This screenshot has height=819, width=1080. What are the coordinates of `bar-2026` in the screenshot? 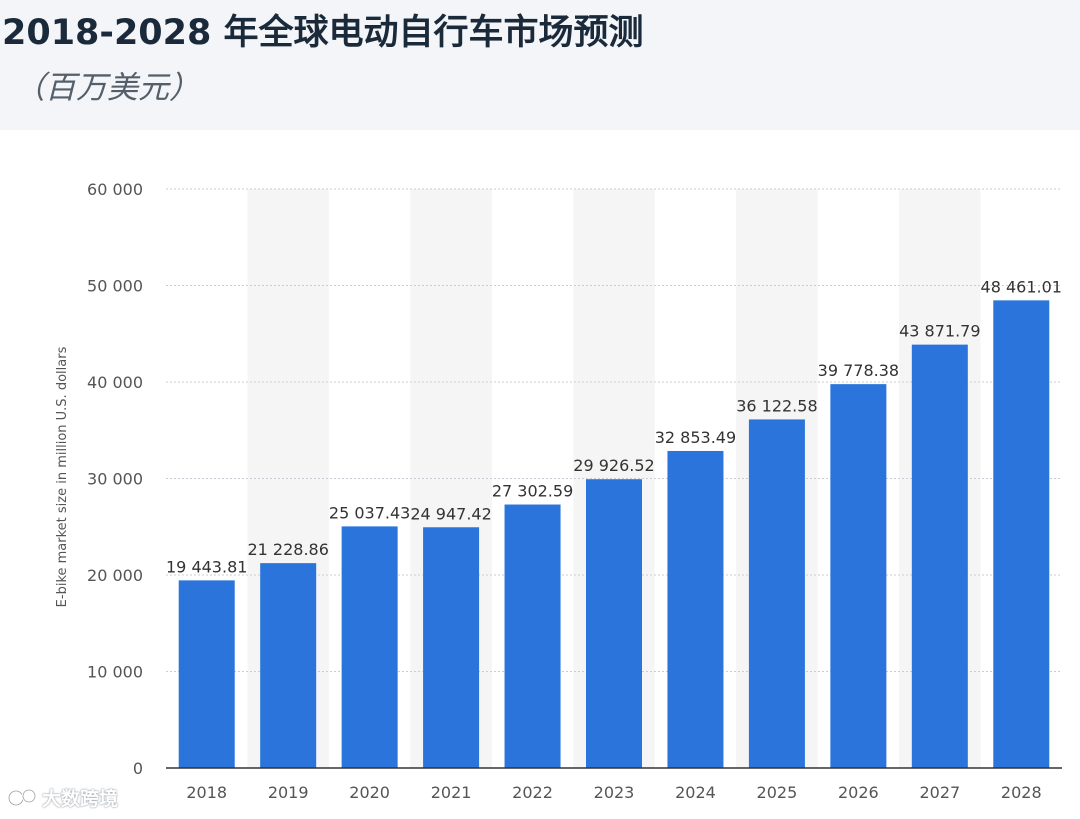 It's located at (858, 576).